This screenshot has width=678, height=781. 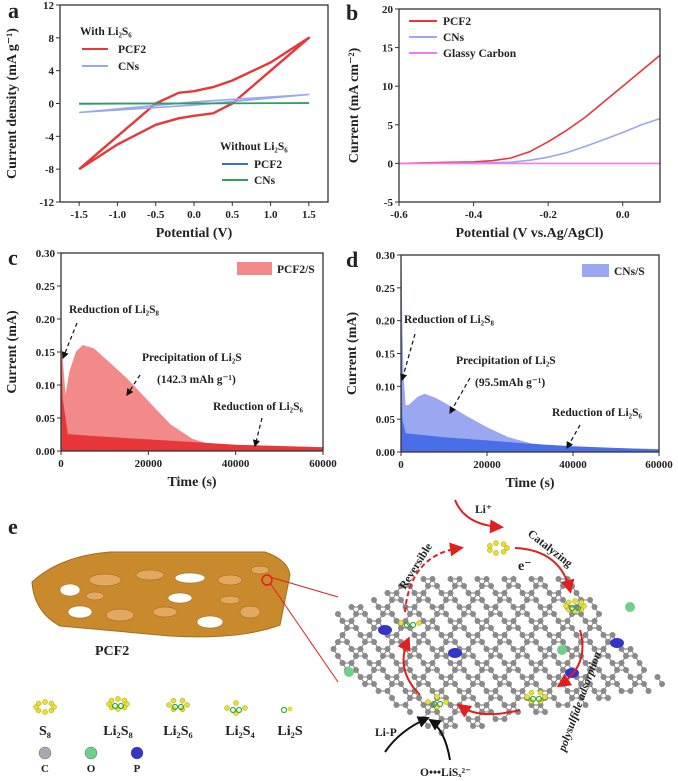 What do you see at coordinates (408, 357) in the screenshot?
I see `annotation-arrow` at bounding box center [408, 357].